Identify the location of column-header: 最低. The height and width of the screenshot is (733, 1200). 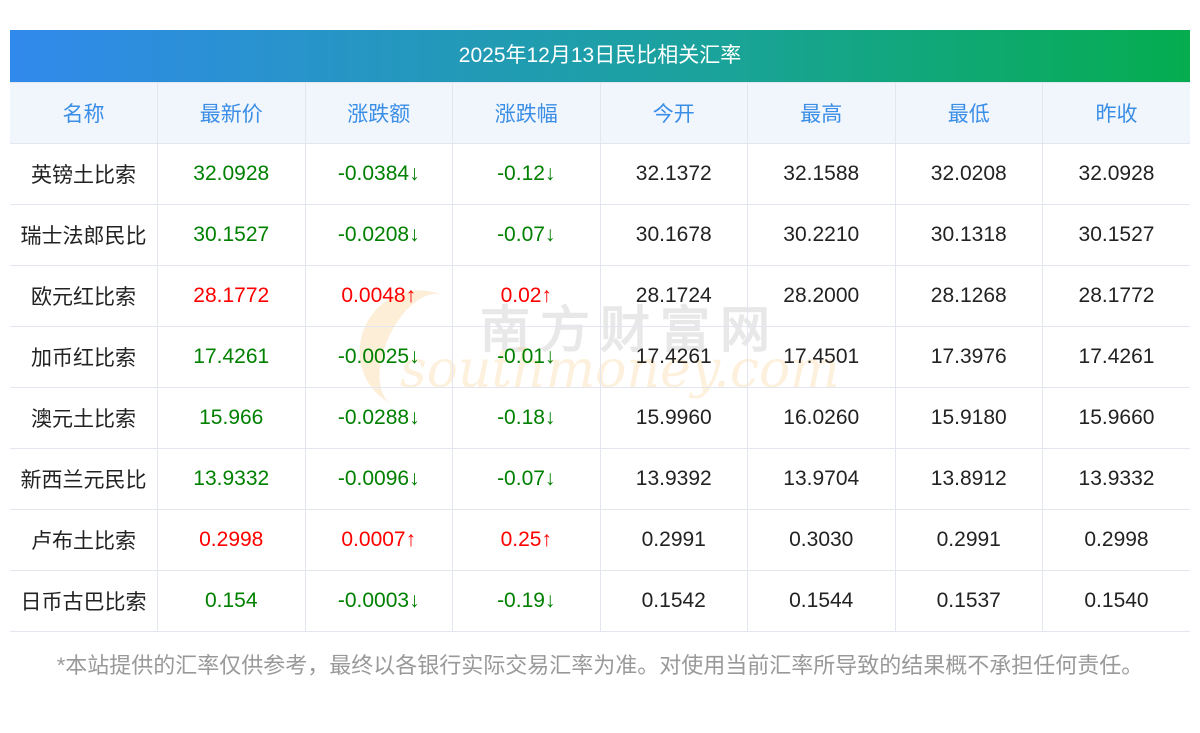
(968, 113).